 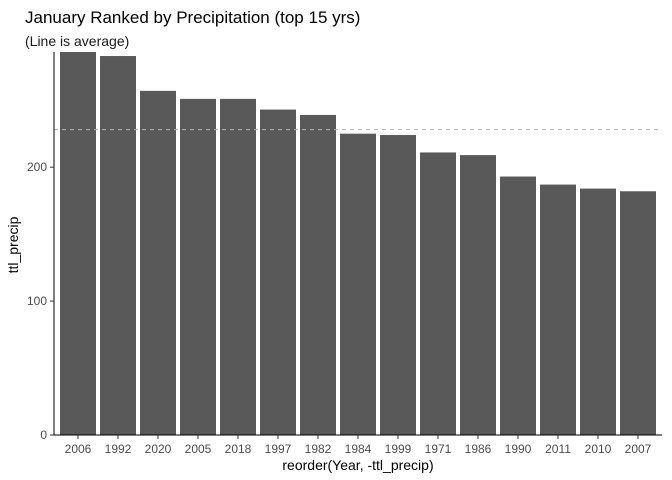 What do you see at coordinates (638, 449) in the screenshot?
I see `x-tick-label-2007: 2007` at bounding box center [638, 449].